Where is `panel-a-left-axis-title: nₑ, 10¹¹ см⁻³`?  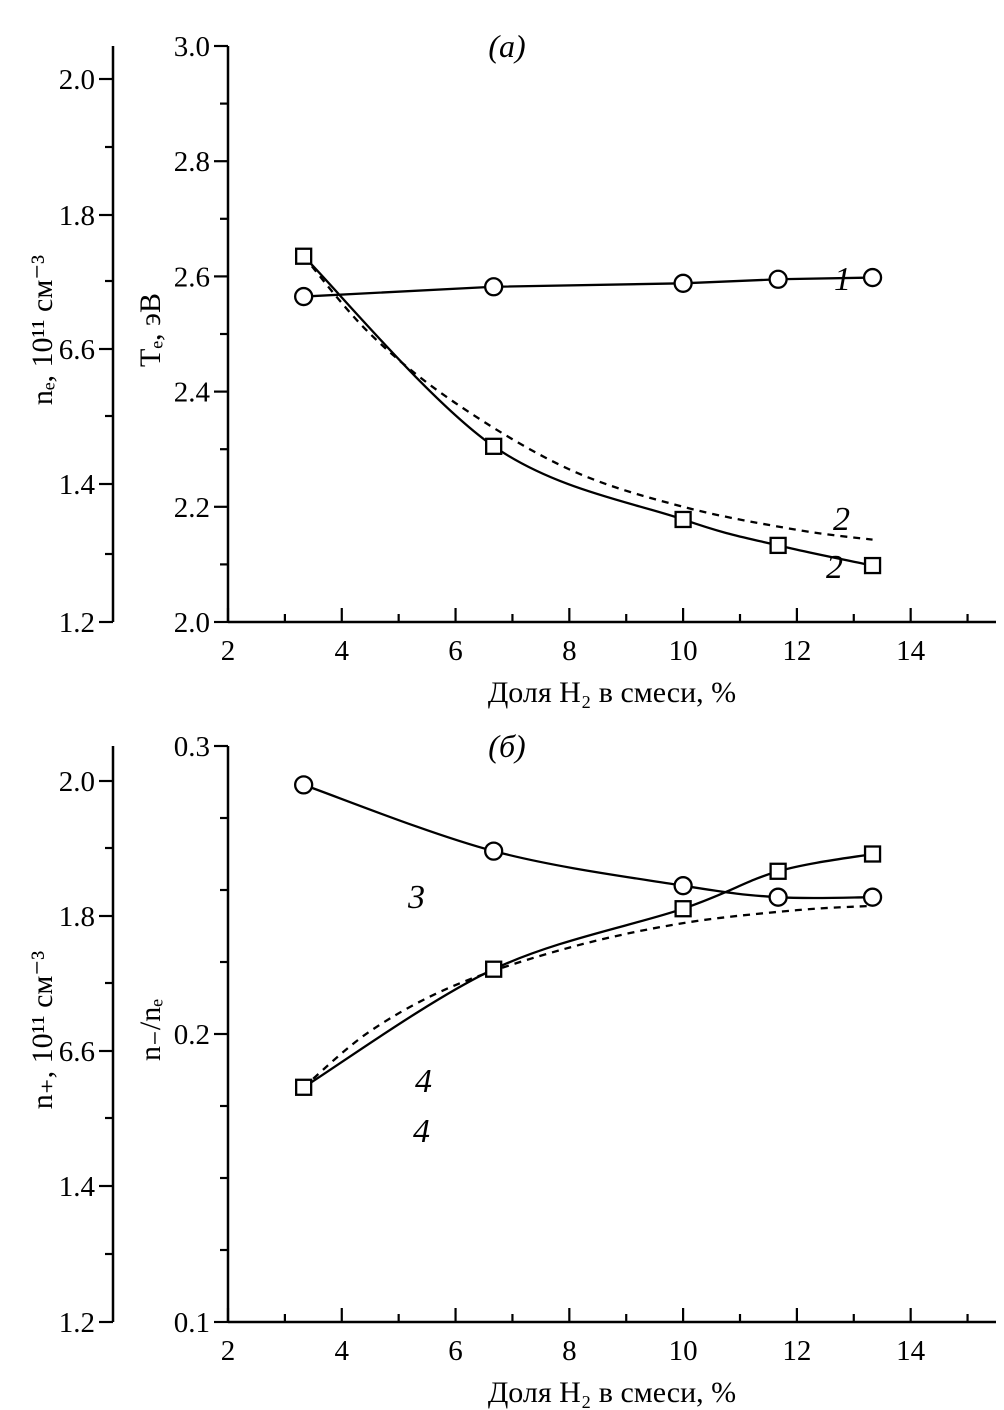 panel-a-left-axis-title: nₑ, 10¹¹ см⁻³ is located at coordinates (42, 330).